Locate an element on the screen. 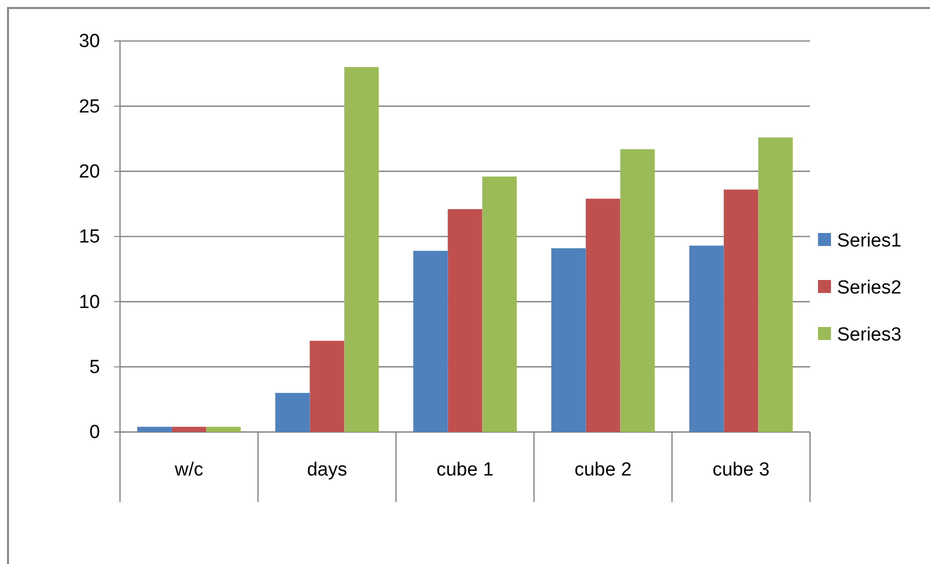 The width and height of the screenshot is (930, 564). y-tick-label: 5 is located at coordinates (94, 367).